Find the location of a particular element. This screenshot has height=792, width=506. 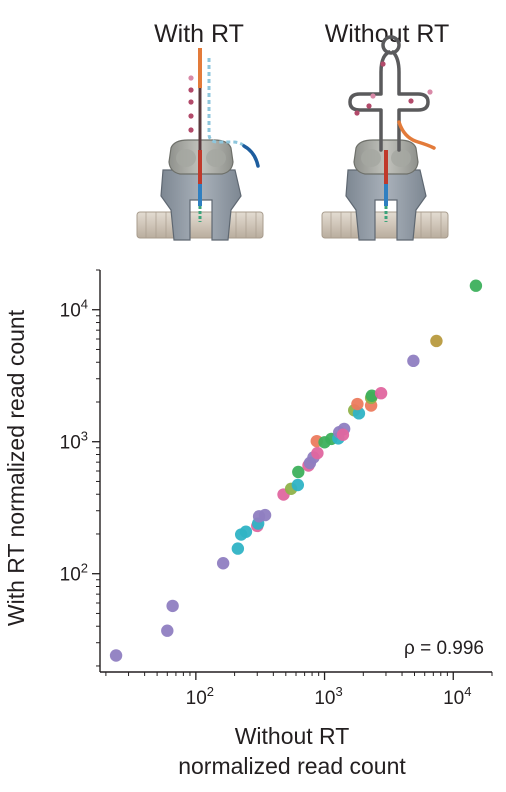

nanopore-right is located at coordinates (386, 205).